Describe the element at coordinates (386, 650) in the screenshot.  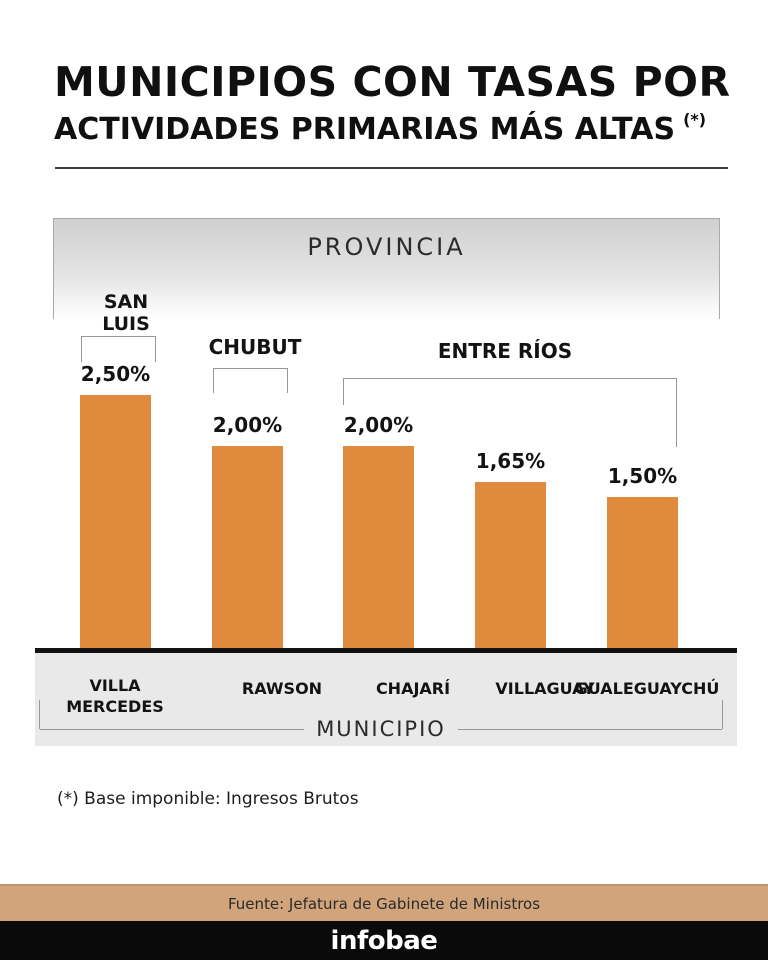
I see `x-axis-baseline` at that location.